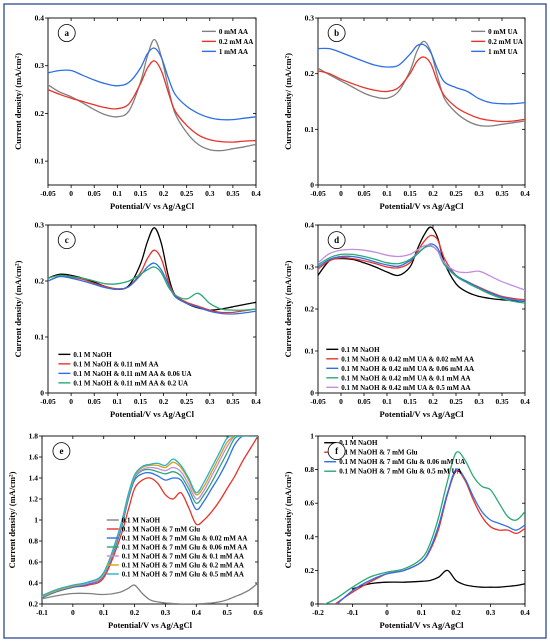 This screenshot has width=550, height=642. What do you see at coordinates (34, 499) in the screenshot?
I see `y-tick-label: 1.2` at bounding box center [34, 499].